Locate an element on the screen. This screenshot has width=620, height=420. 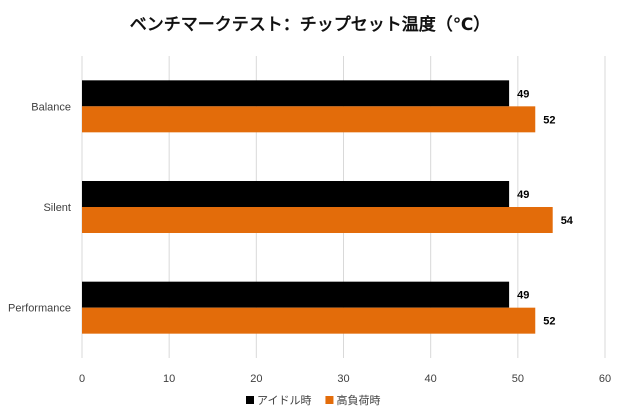
x-tick-label: 50 is located at coordinates (518, 379).